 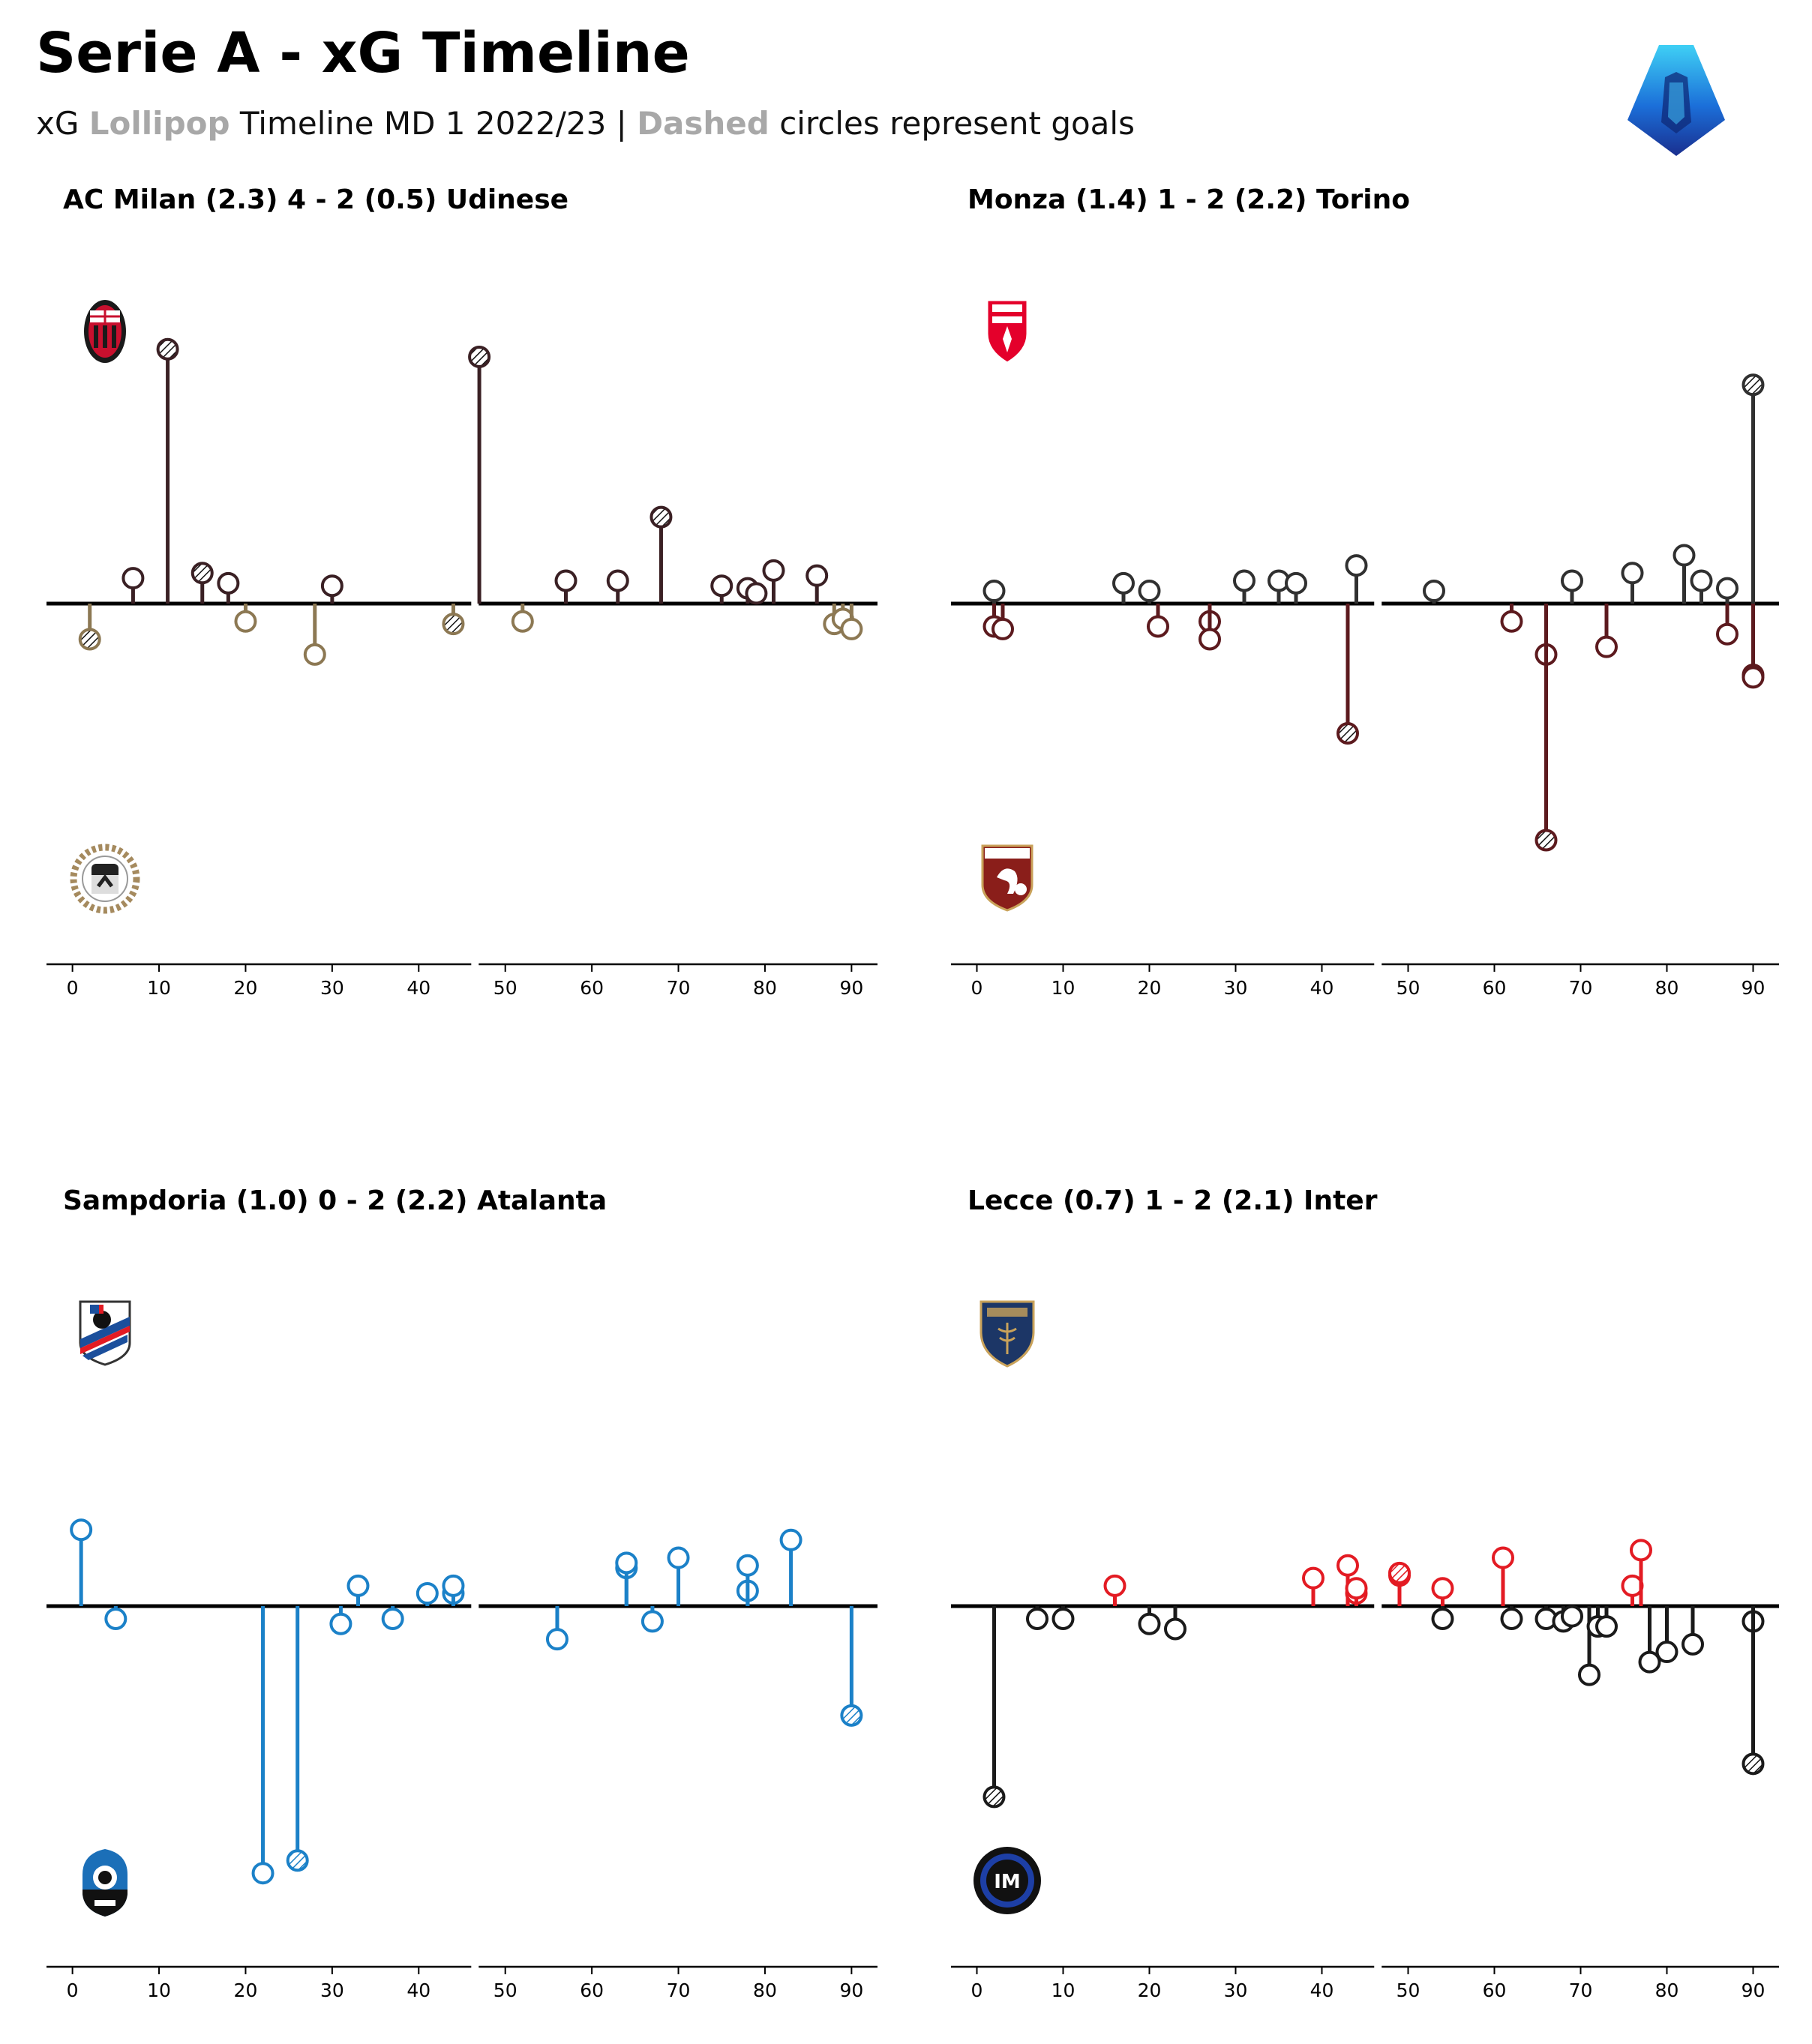 What do you see at coordinates (1007, 1882) in the screenshot?
I see `svg-text: IM` at bounding box center [1007, 1882].